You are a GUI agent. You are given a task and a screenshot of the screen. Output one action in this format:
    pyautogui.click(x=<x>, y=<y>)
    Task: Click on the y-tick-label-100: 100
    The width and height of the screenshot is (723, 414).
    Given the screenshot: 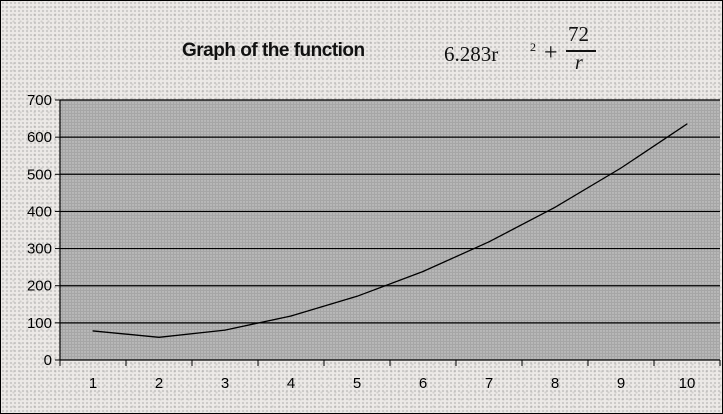 What is the action you would take?
    pyautogui.click(x=39, y=323)
    